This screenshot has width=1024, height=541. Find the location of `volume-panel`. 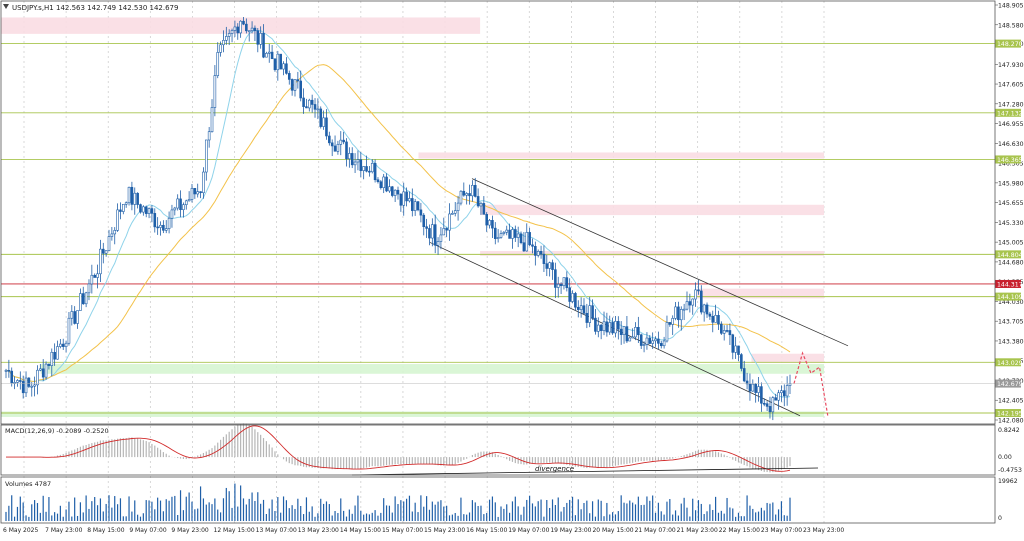

volume-panel is located at coordinates (398, 502).